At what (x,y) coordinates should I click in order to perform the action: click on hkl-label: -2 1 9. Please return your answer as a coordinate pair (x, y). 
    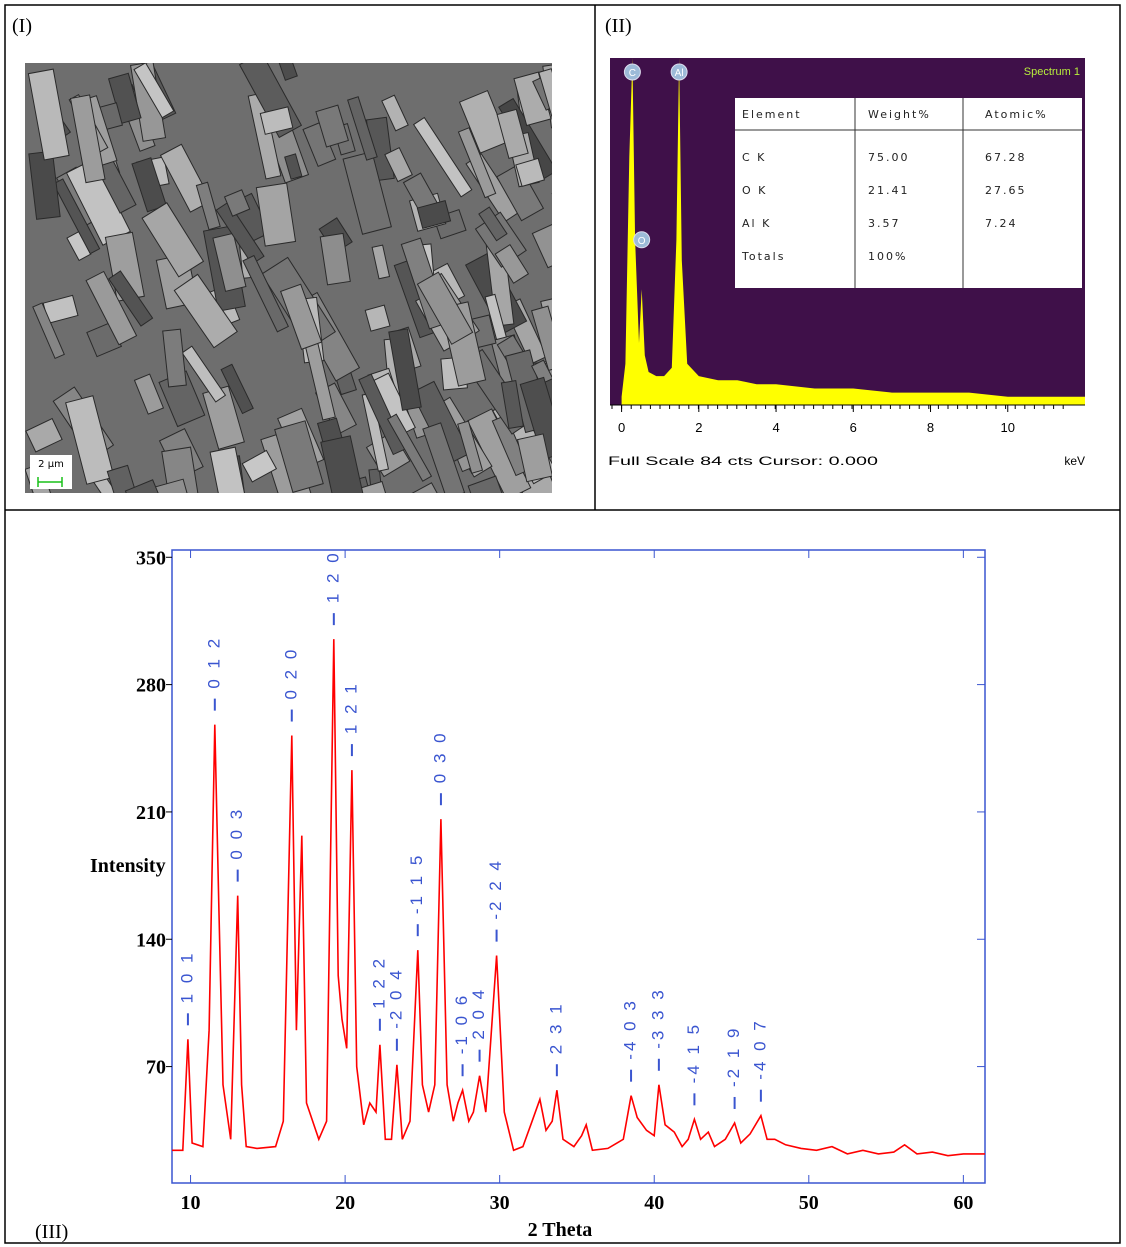
    Looking at the image, I should click on (733, 1055).